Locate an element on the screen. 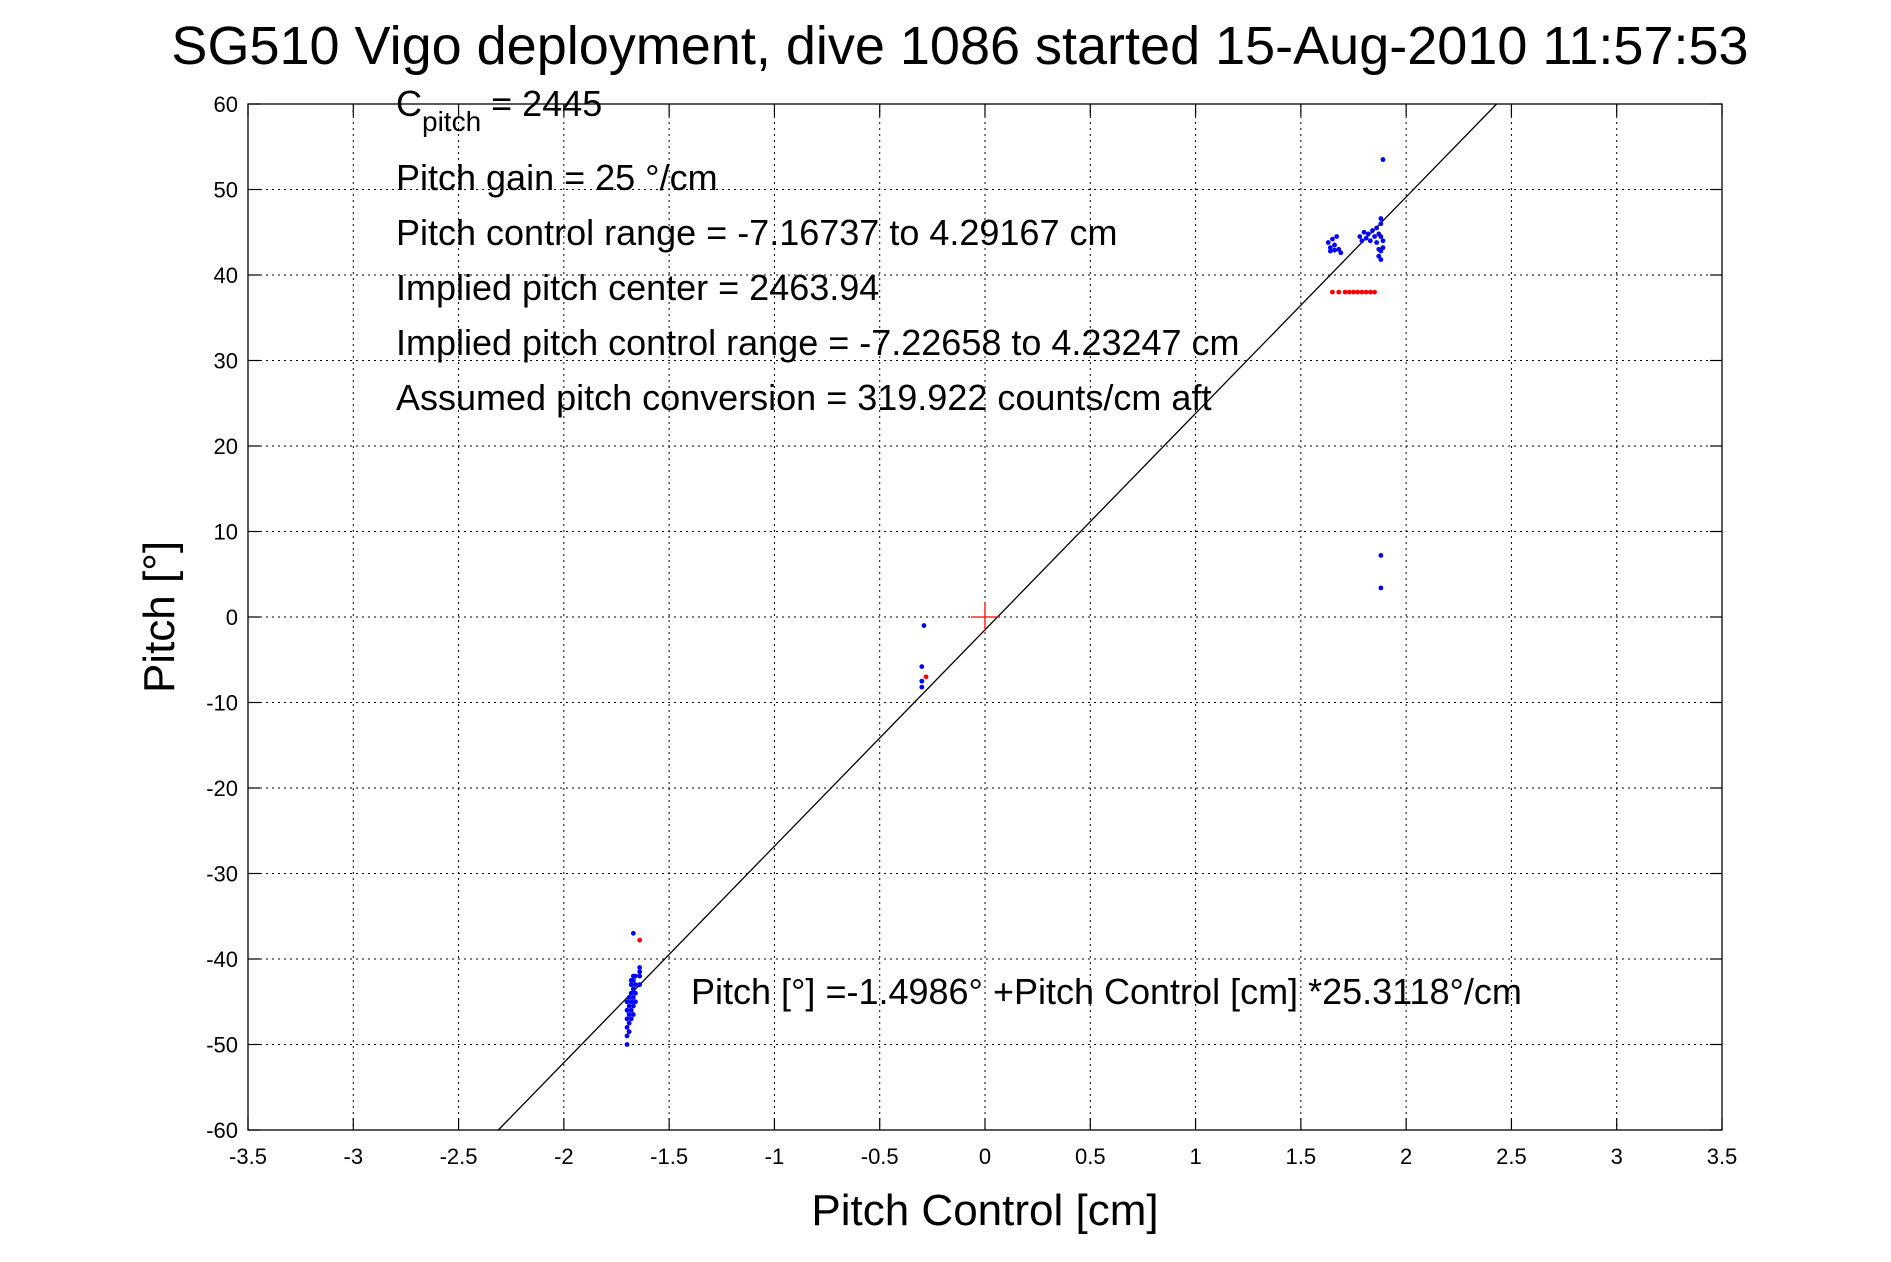 The height and width of the screenshot is (1262, 1891). y-tick-label: 50 is located at coordinates (226, 190).